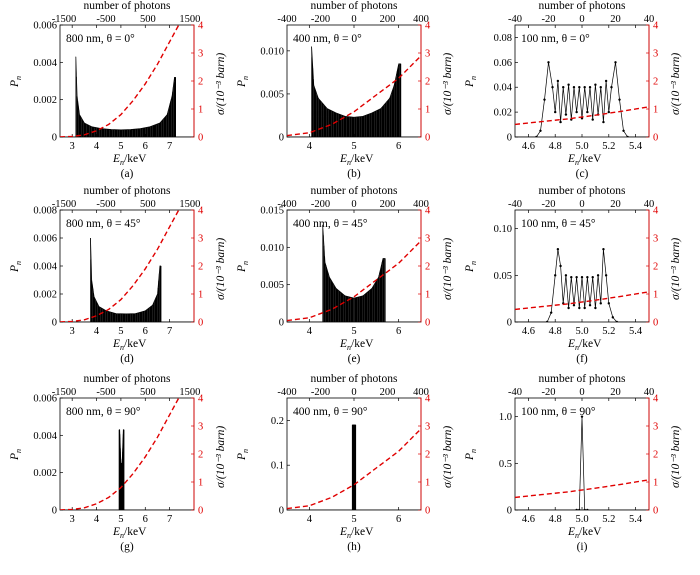  I want to click on right-tick-label: 2, so click(655, 82).